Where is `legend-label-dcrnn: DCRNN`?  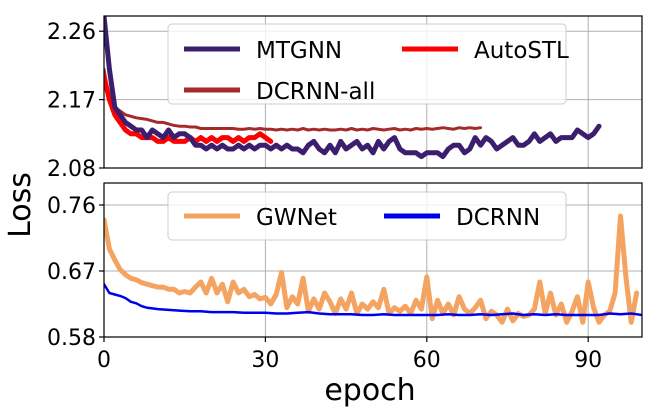
legend-label-dcrnn: DCRNN is located at coordinates (498, 218).